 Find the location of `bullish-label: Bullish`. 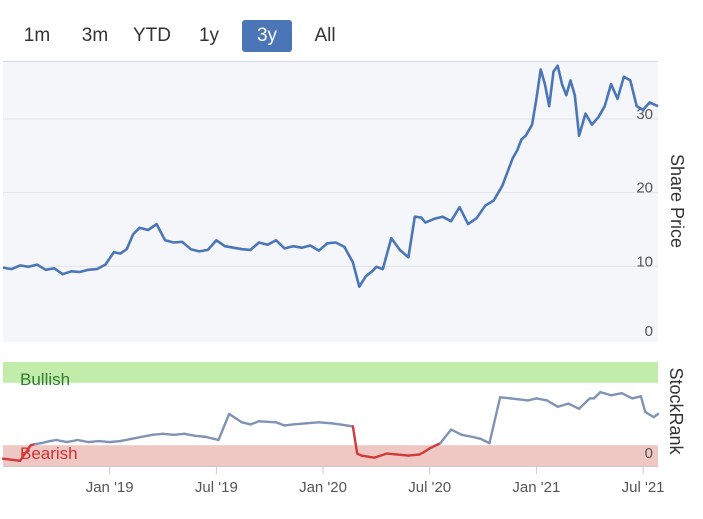

bullish-label: Bullish is located at coordinates (45, 379).